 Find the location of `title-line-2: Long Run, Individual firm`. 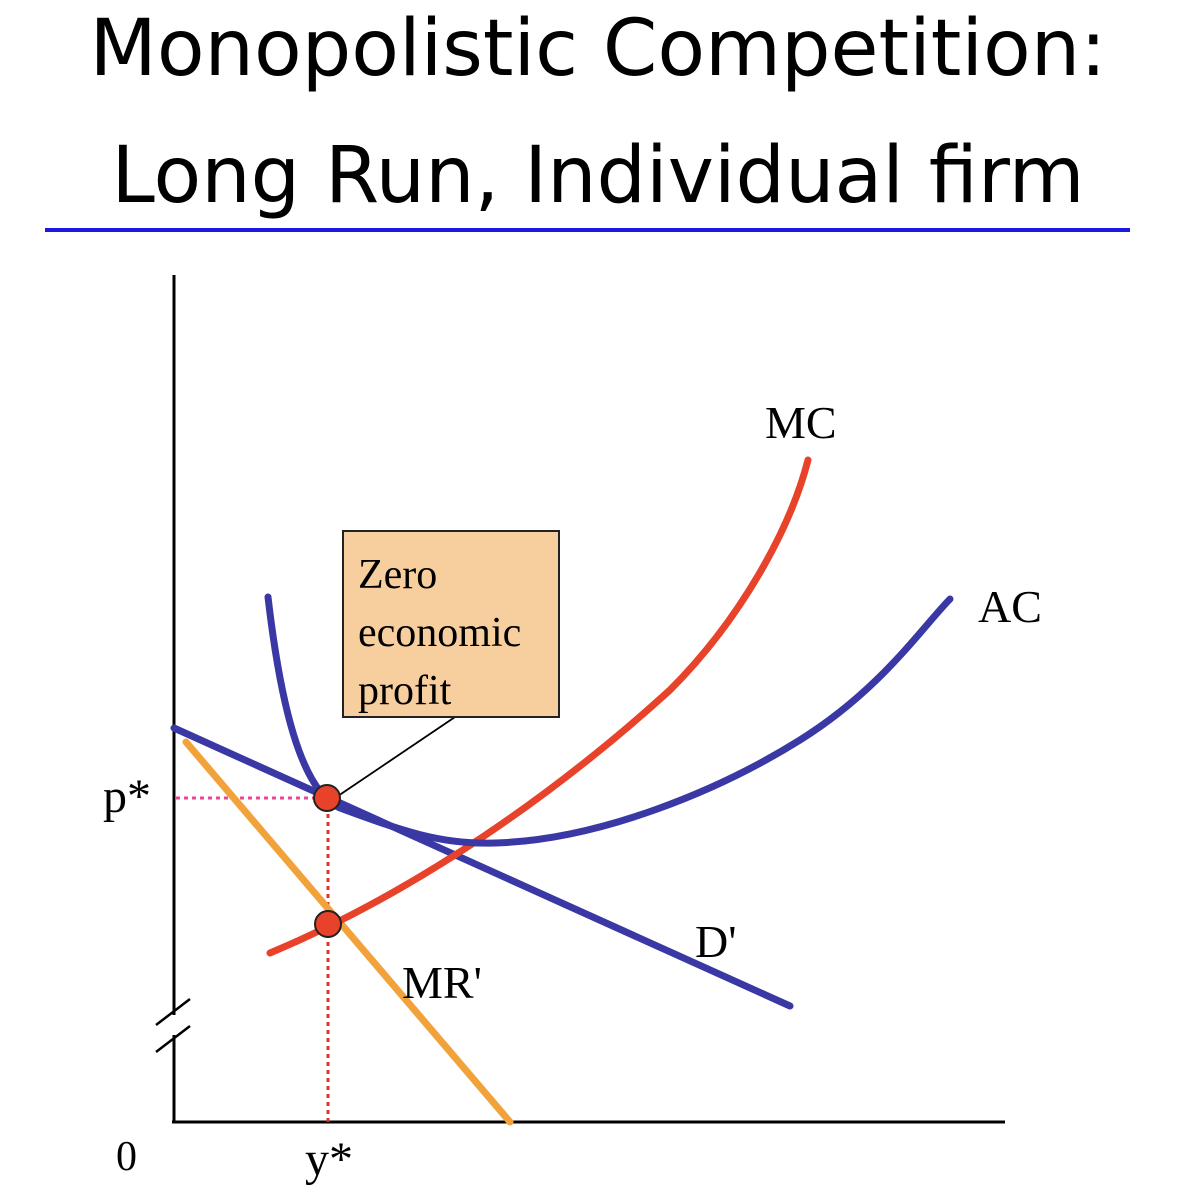

title-line-2: Long Run, Individual firm is located at coordinates (598, 176).